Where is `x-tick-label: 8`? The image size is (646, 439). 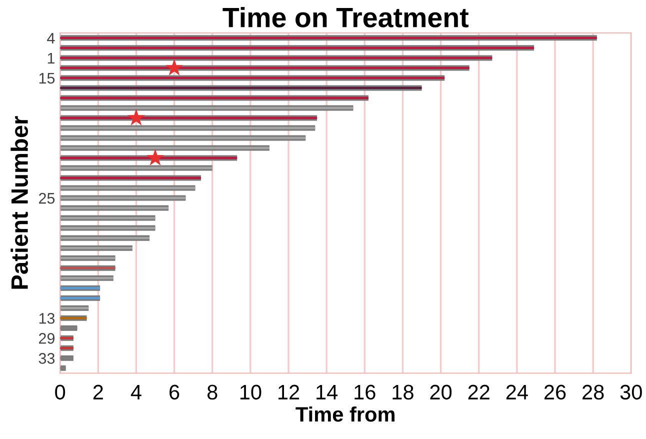
x-tick-label: 8 is located at coordinates (212, 392).